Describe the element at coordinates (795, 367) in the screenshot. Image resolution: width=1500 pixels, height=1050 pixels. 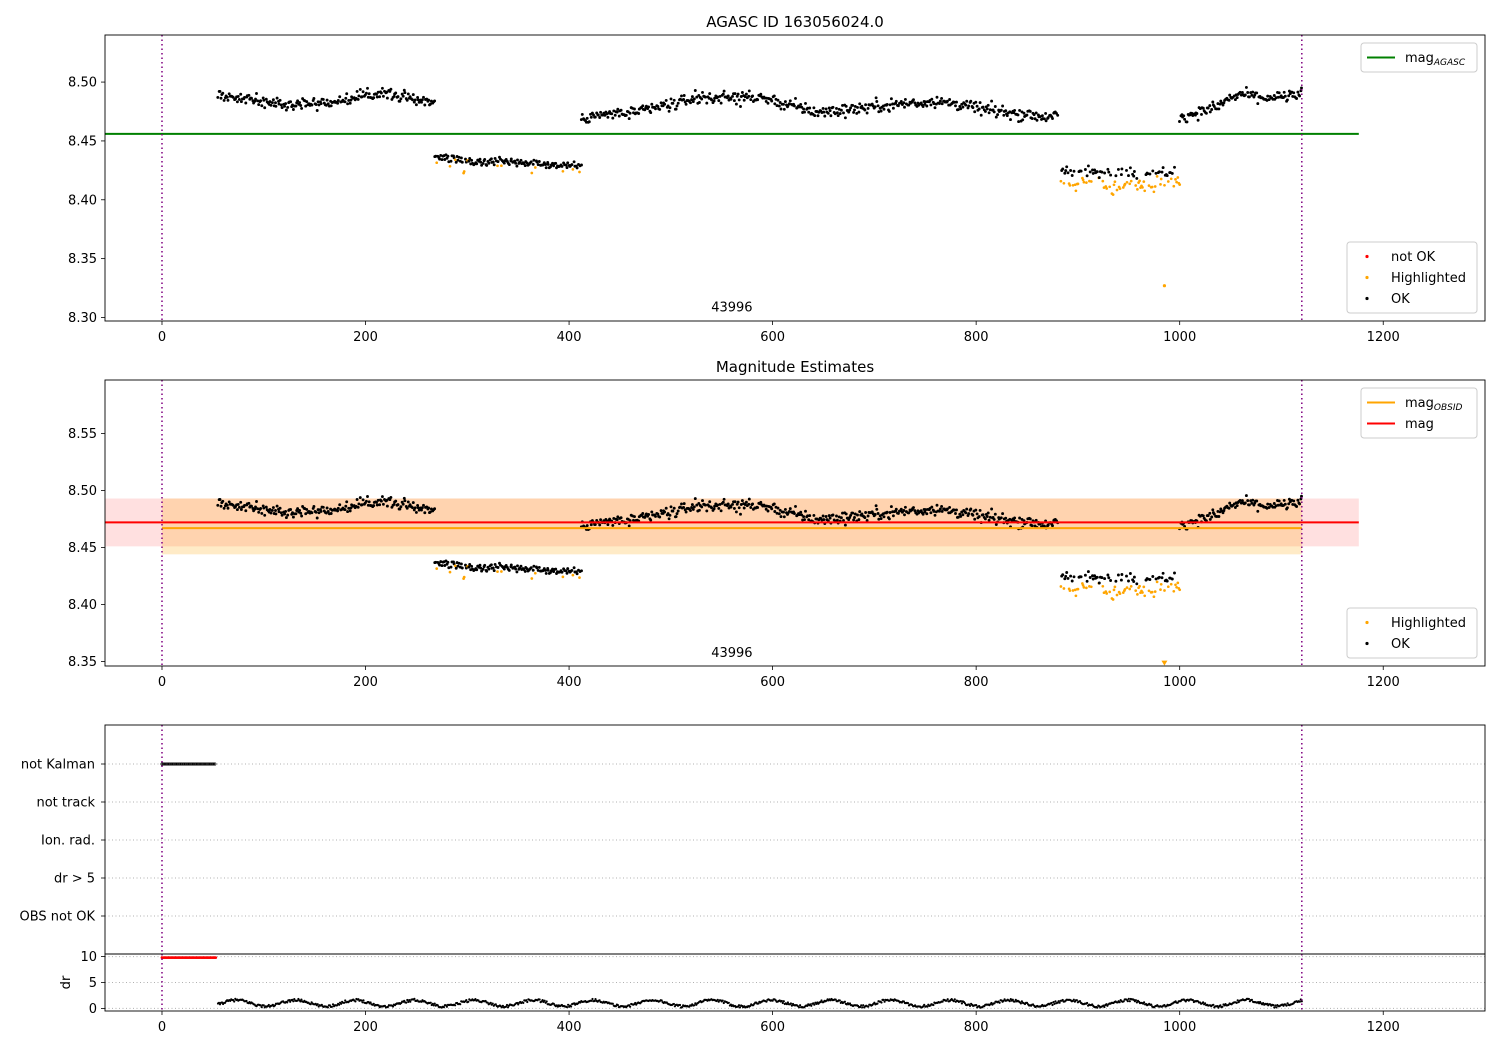
I see `chart-title-magnitude-estimates: Magnitude Estimates` at that location.